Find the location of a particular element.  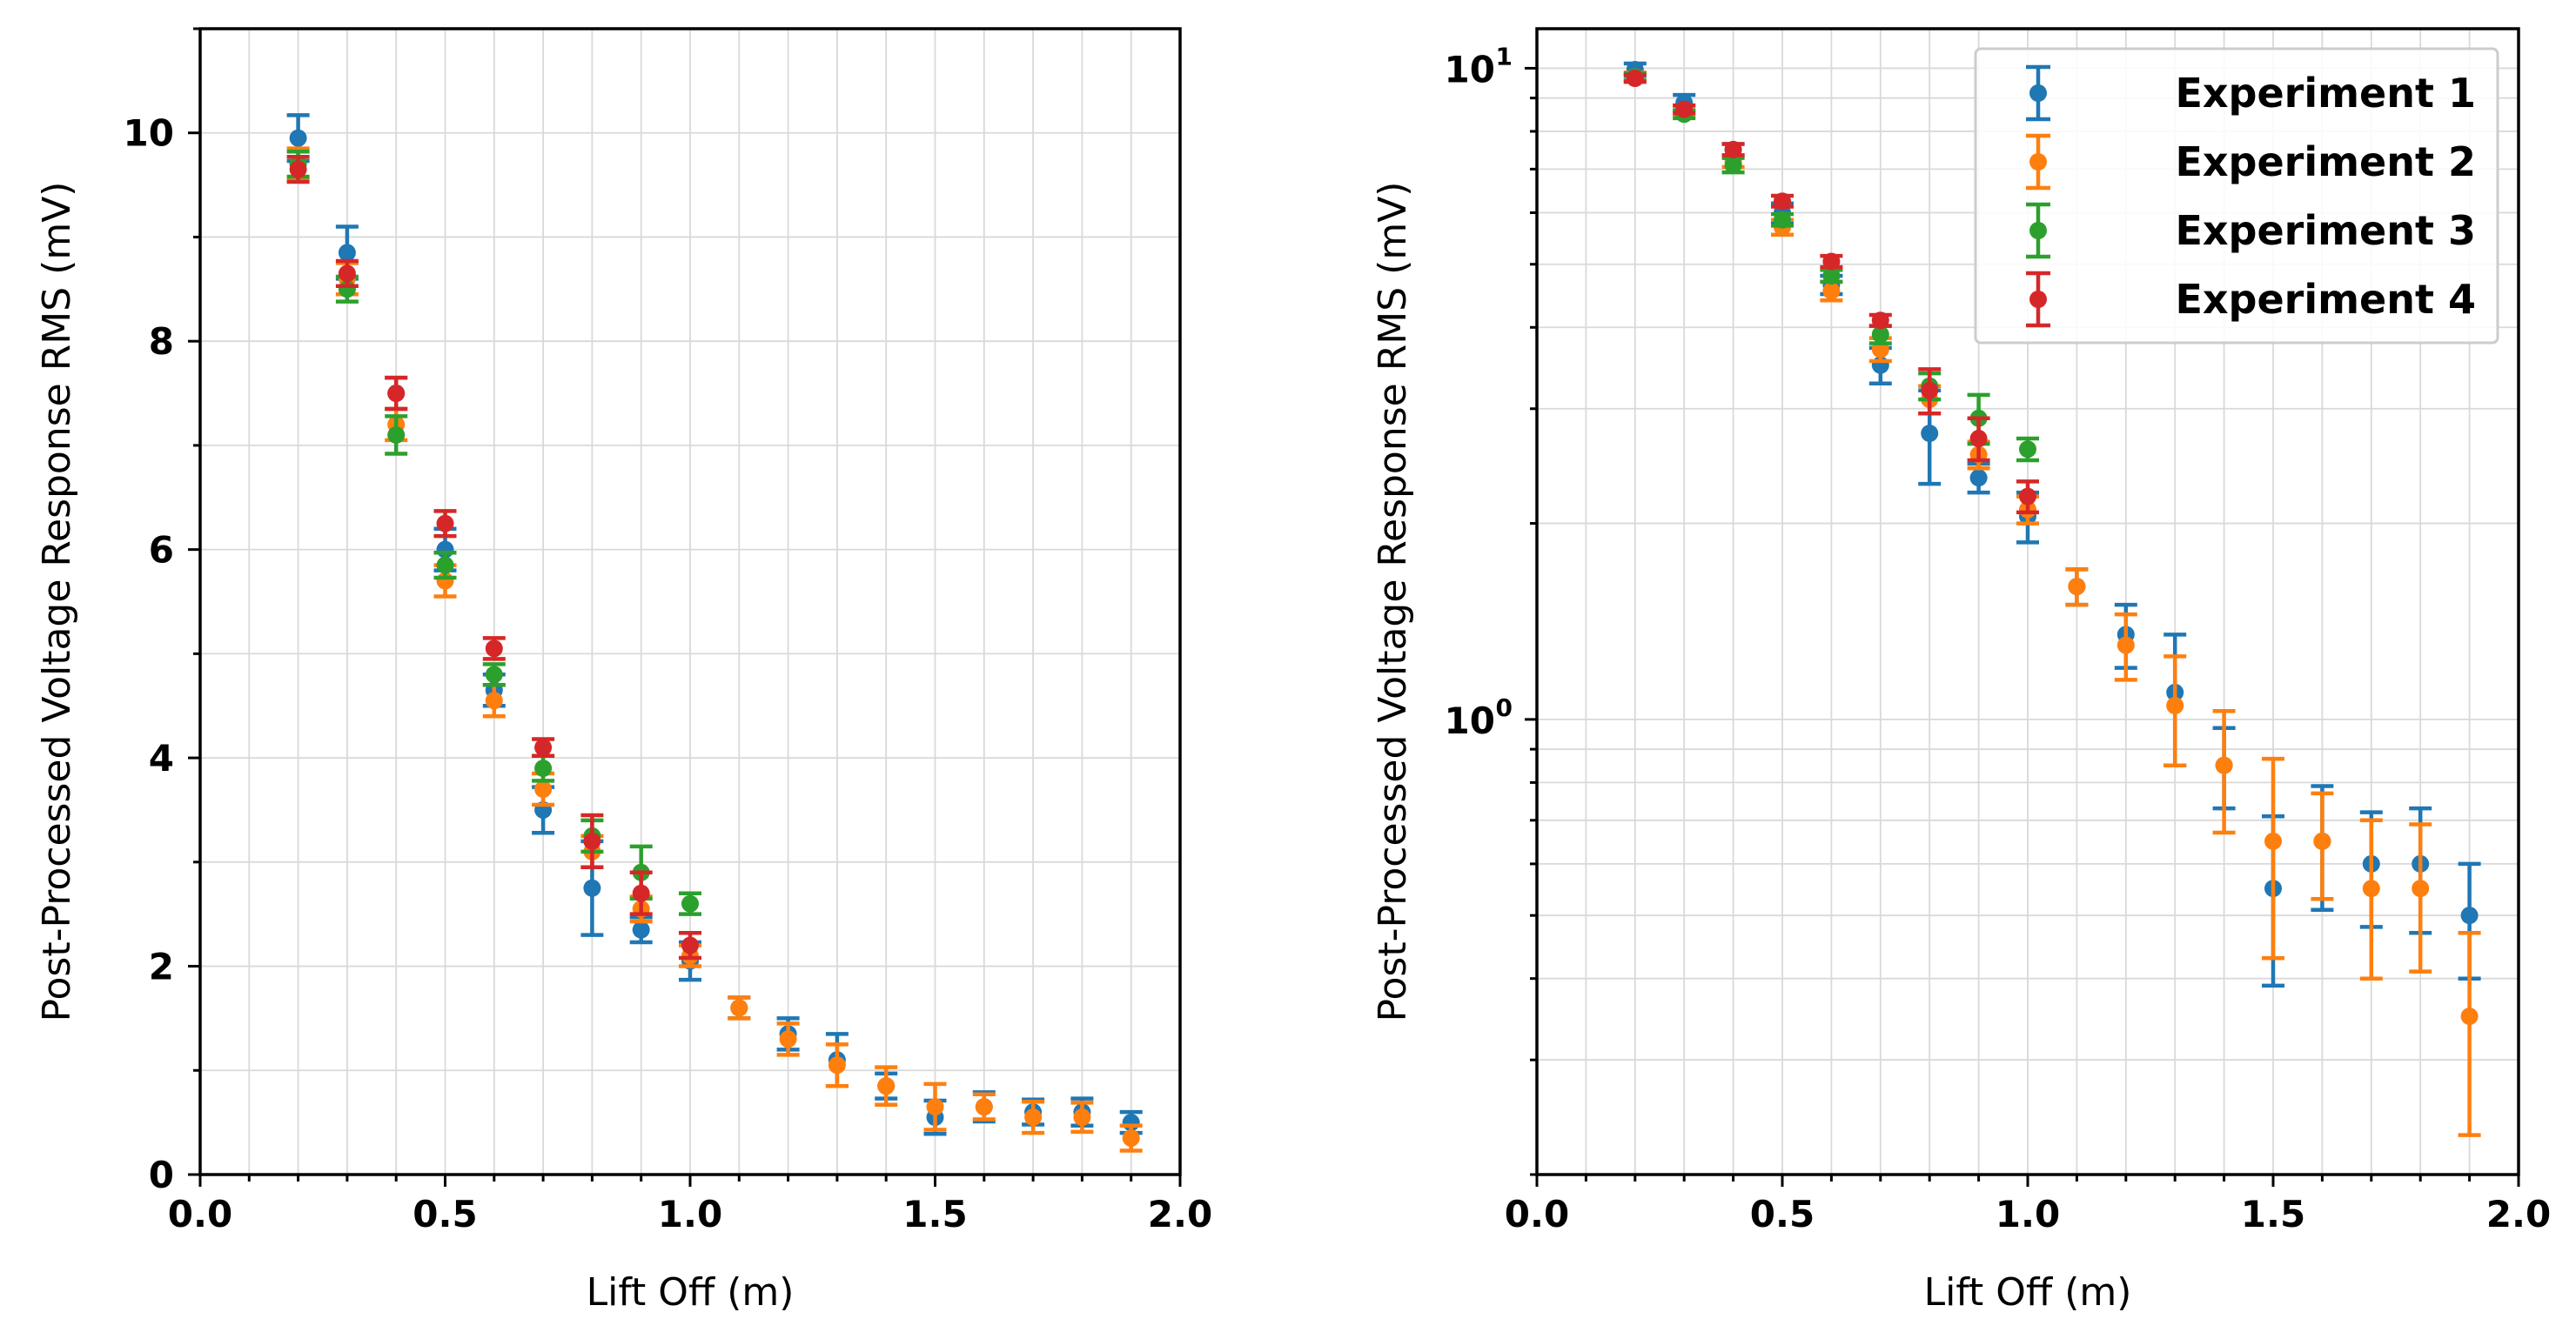

legend-item: Experiment 2 is located at coordinates (2251, 162).